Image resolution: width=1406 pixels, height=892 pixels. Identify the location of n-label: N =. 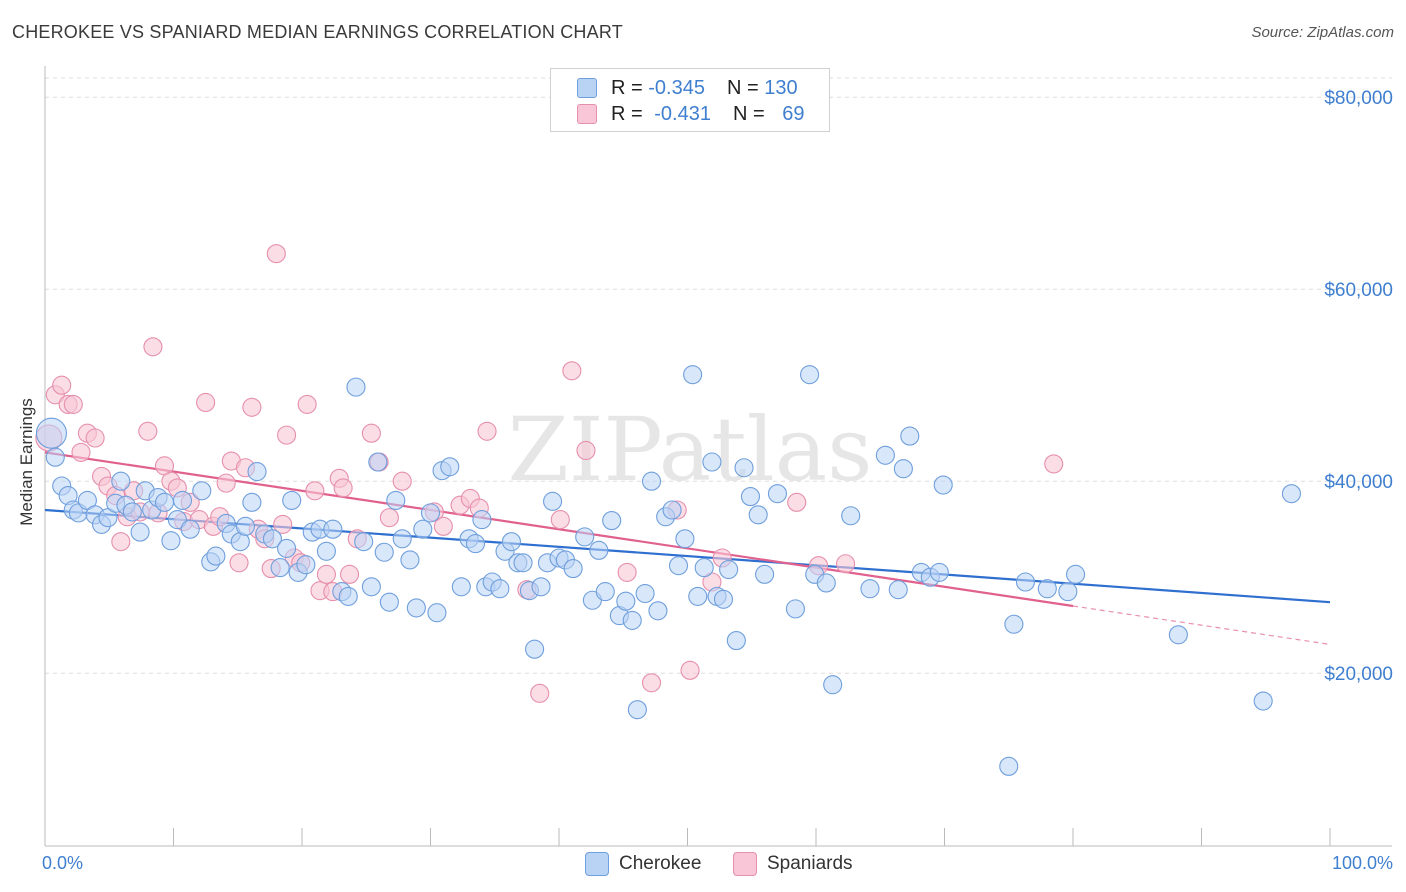
(742, 87).